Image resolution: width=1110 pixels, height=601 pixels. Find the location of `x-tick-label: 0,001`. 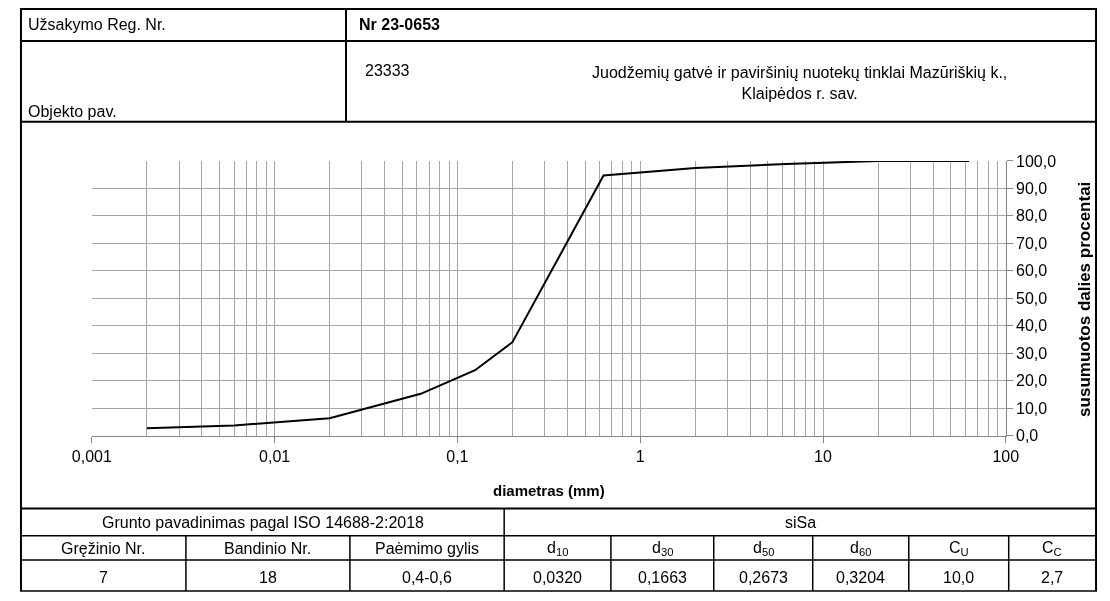

x-tick-label: 0,001 is located at coordinates (91, 456).